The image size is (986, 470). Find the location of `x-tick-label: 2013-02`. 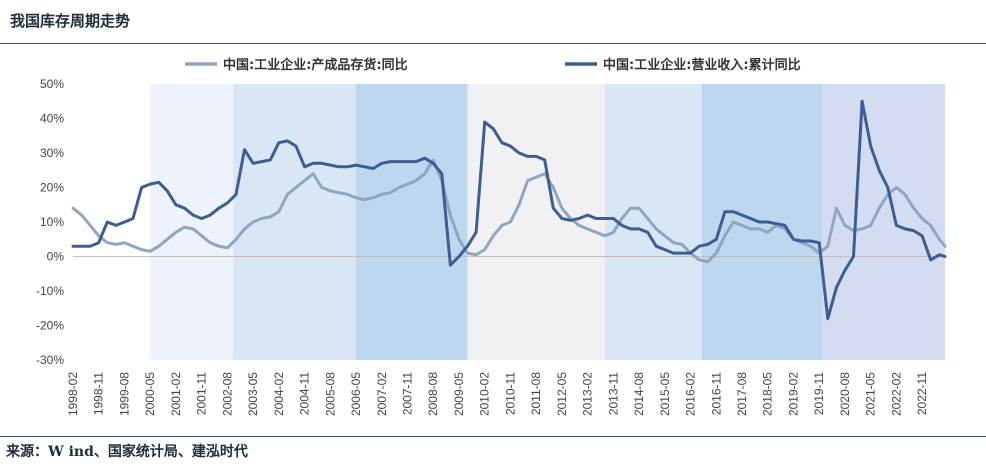

x-tick-label: 2013-02 is located at coordinates (588, 394).